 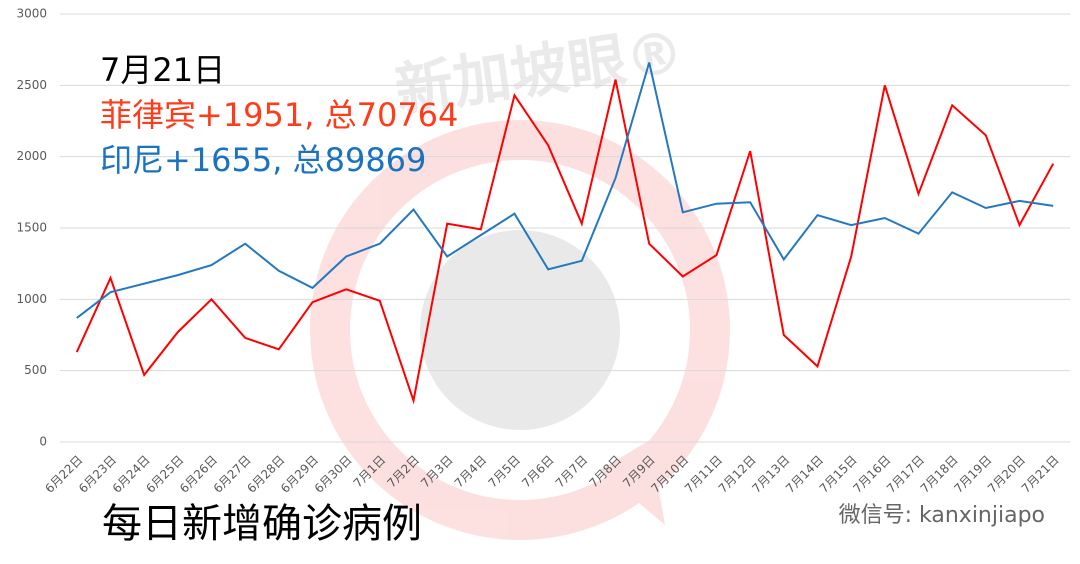 I want to click on y-tick-label: 500, so click(x=35, y=370).